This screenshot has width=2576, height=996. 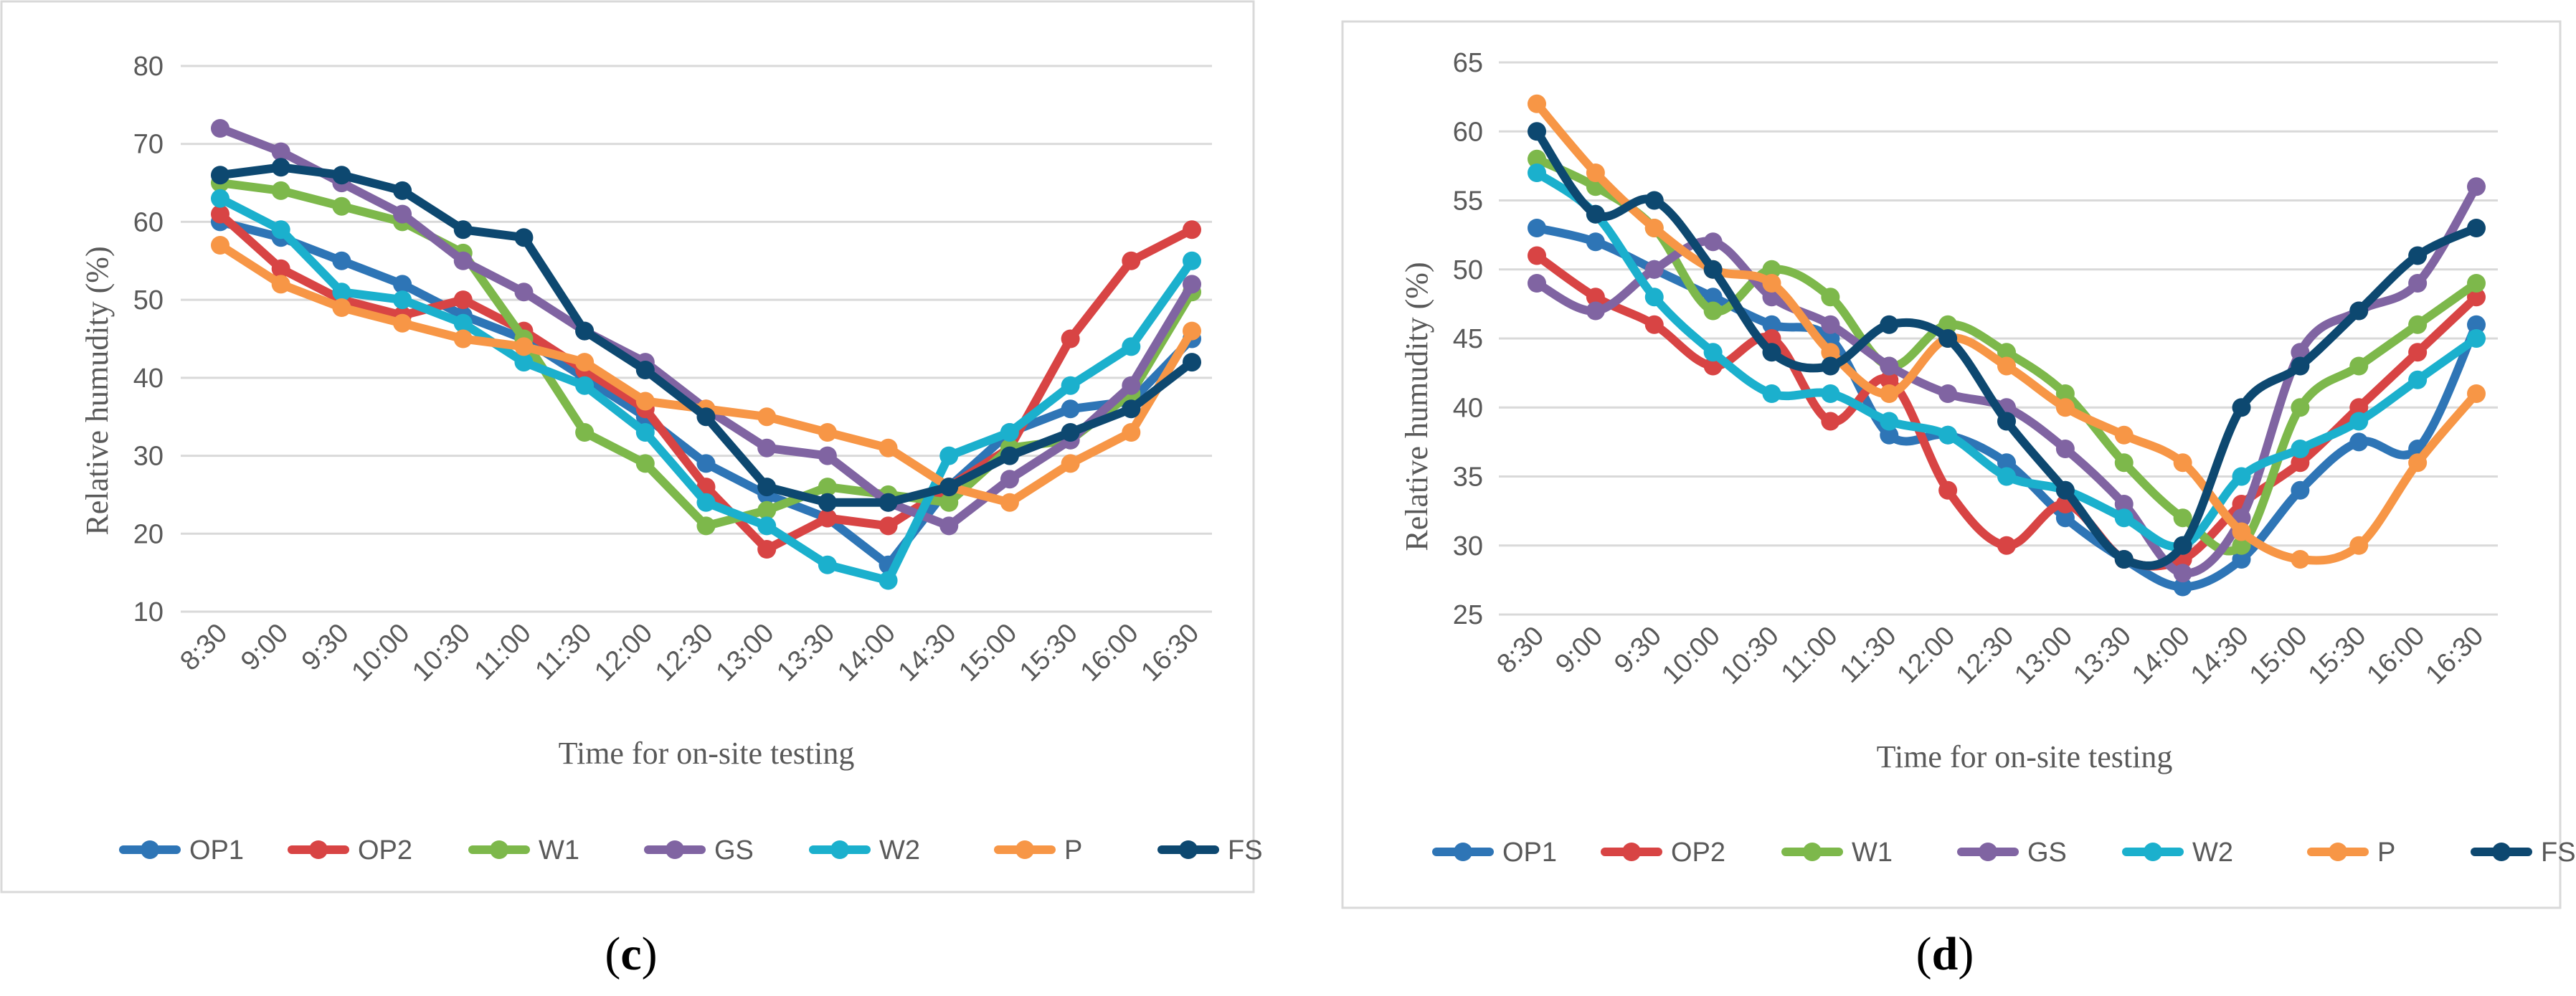 I want to click on legend-label: W2, so click(x=2212, y=853).